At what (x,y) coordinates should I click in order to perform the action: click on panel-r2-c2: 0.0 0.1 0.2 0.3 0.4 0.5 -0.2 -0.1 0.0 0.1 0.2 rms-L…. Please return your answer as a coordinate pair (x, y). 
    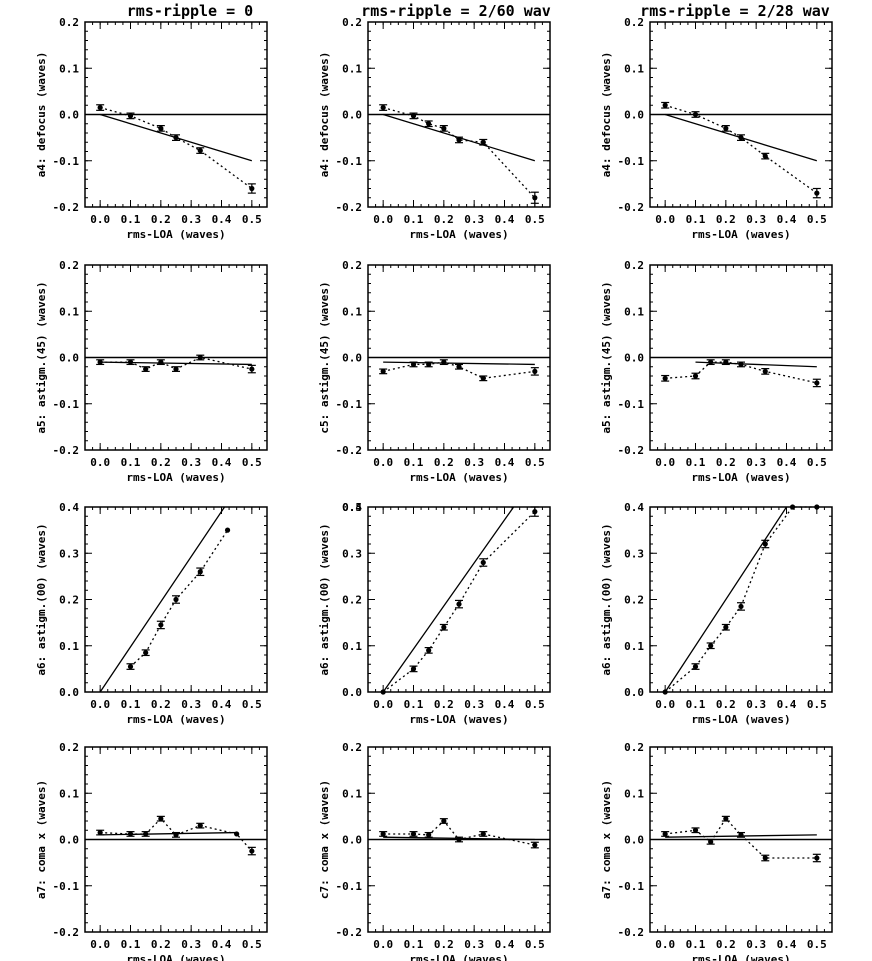
    Looking at the image, I should click on (434, 371).